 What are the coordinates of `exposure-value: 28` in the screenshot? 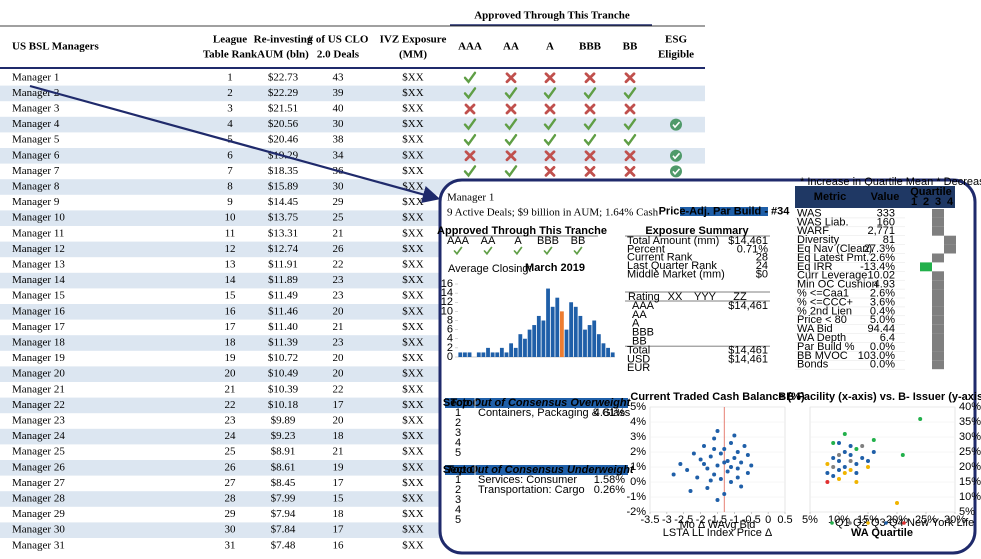 It's located at (762, 258).